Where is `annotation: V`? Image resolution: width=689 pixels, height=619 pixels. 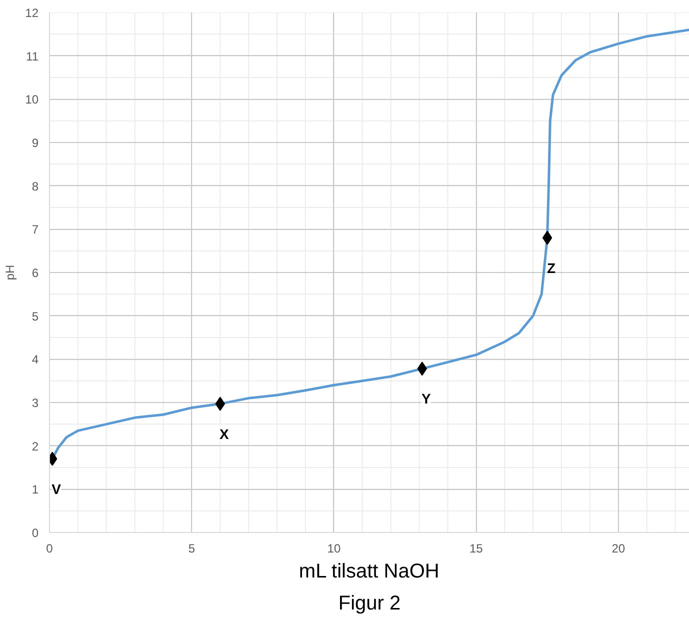
annotation: V is located at coordinates (57, 488).